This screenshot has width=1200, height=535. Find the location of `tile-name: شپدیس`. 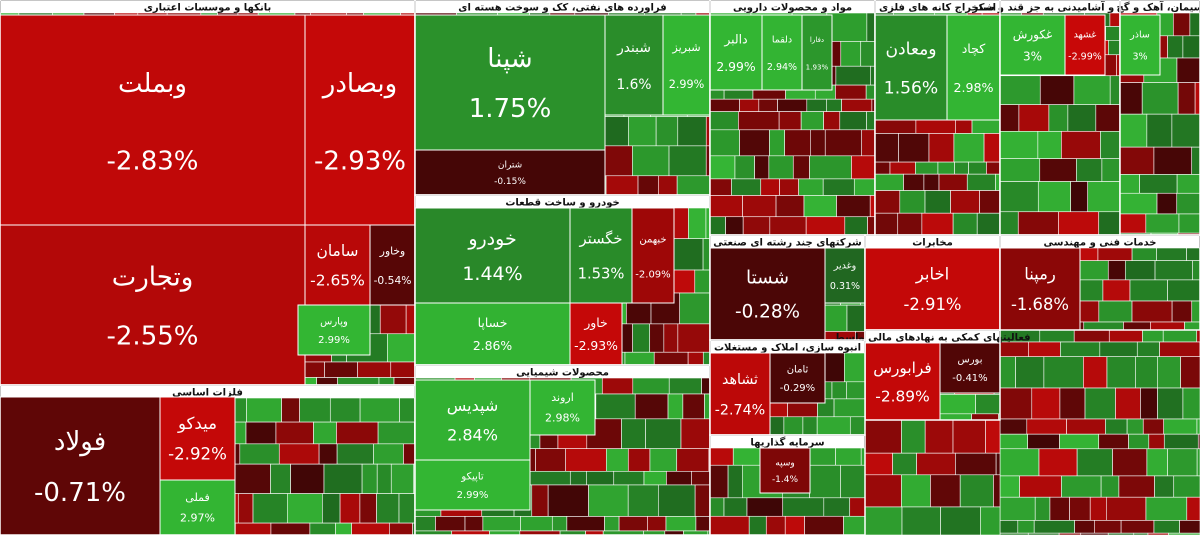

tile-name: شپدیس is located at coordinates (472, 406).